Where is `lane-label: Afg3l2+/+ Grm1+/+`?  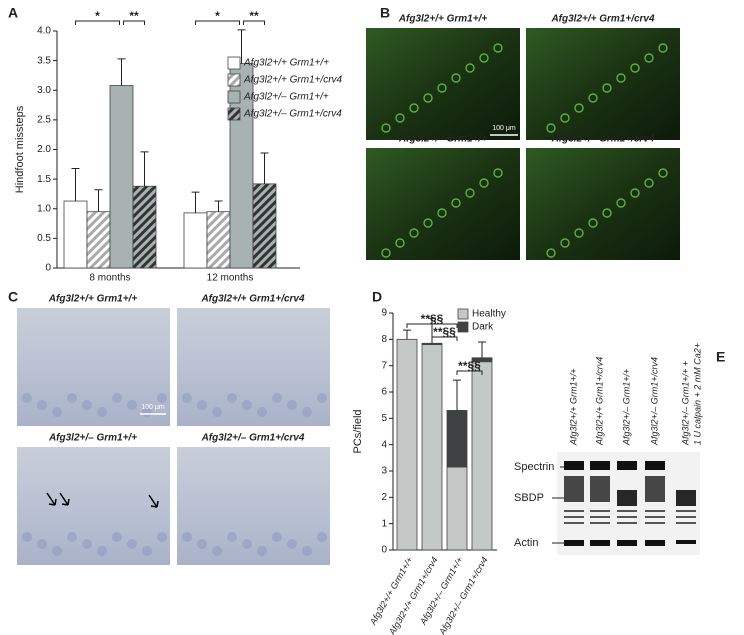 lane-label: Afg3l2+/+ Grm1+/+ is located at coordinates (573, 407).